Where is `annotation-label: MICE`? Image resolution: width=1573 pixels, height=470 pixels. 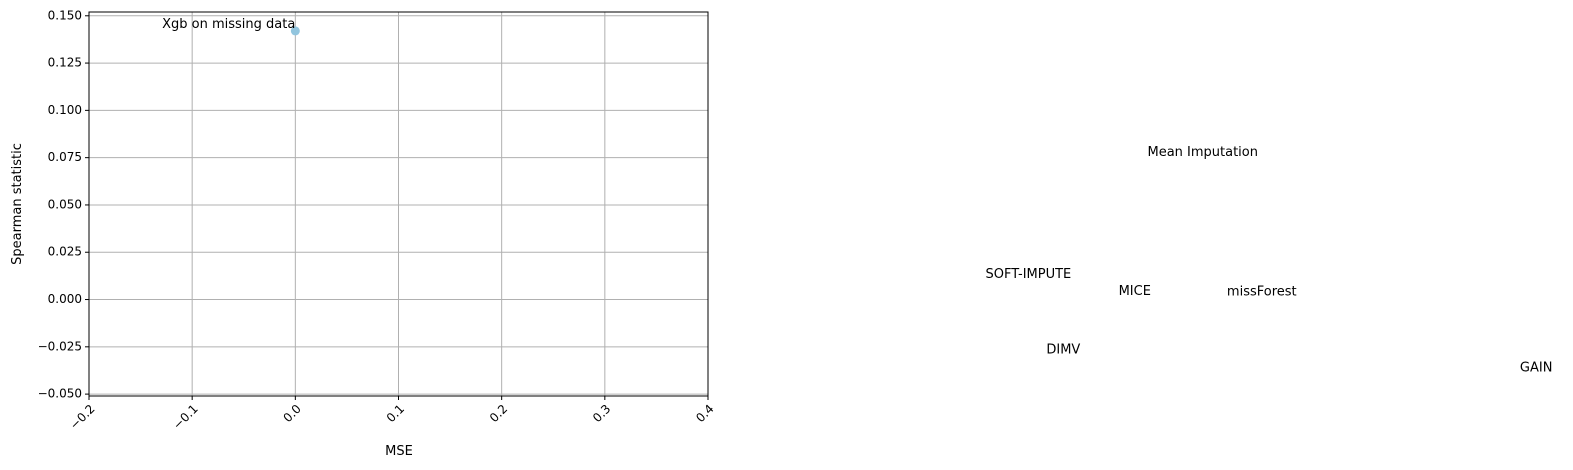 annotation-label: MICE is located at coordinates (1135, 291).